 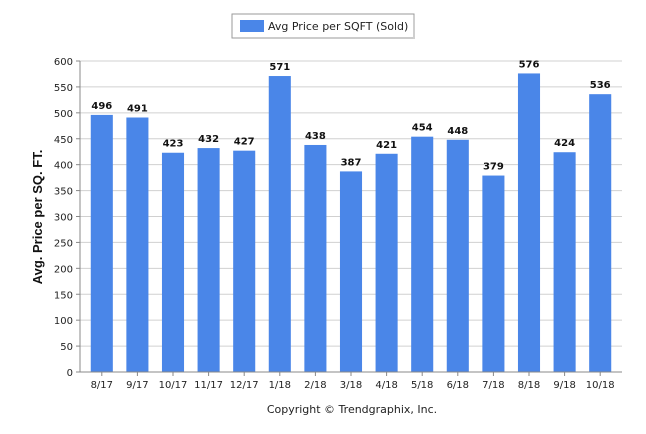 What do you see at coordinates (173, 385) in the screenshot?
I see `x-tick-label: 10/17` at bounding box center [173, 385].